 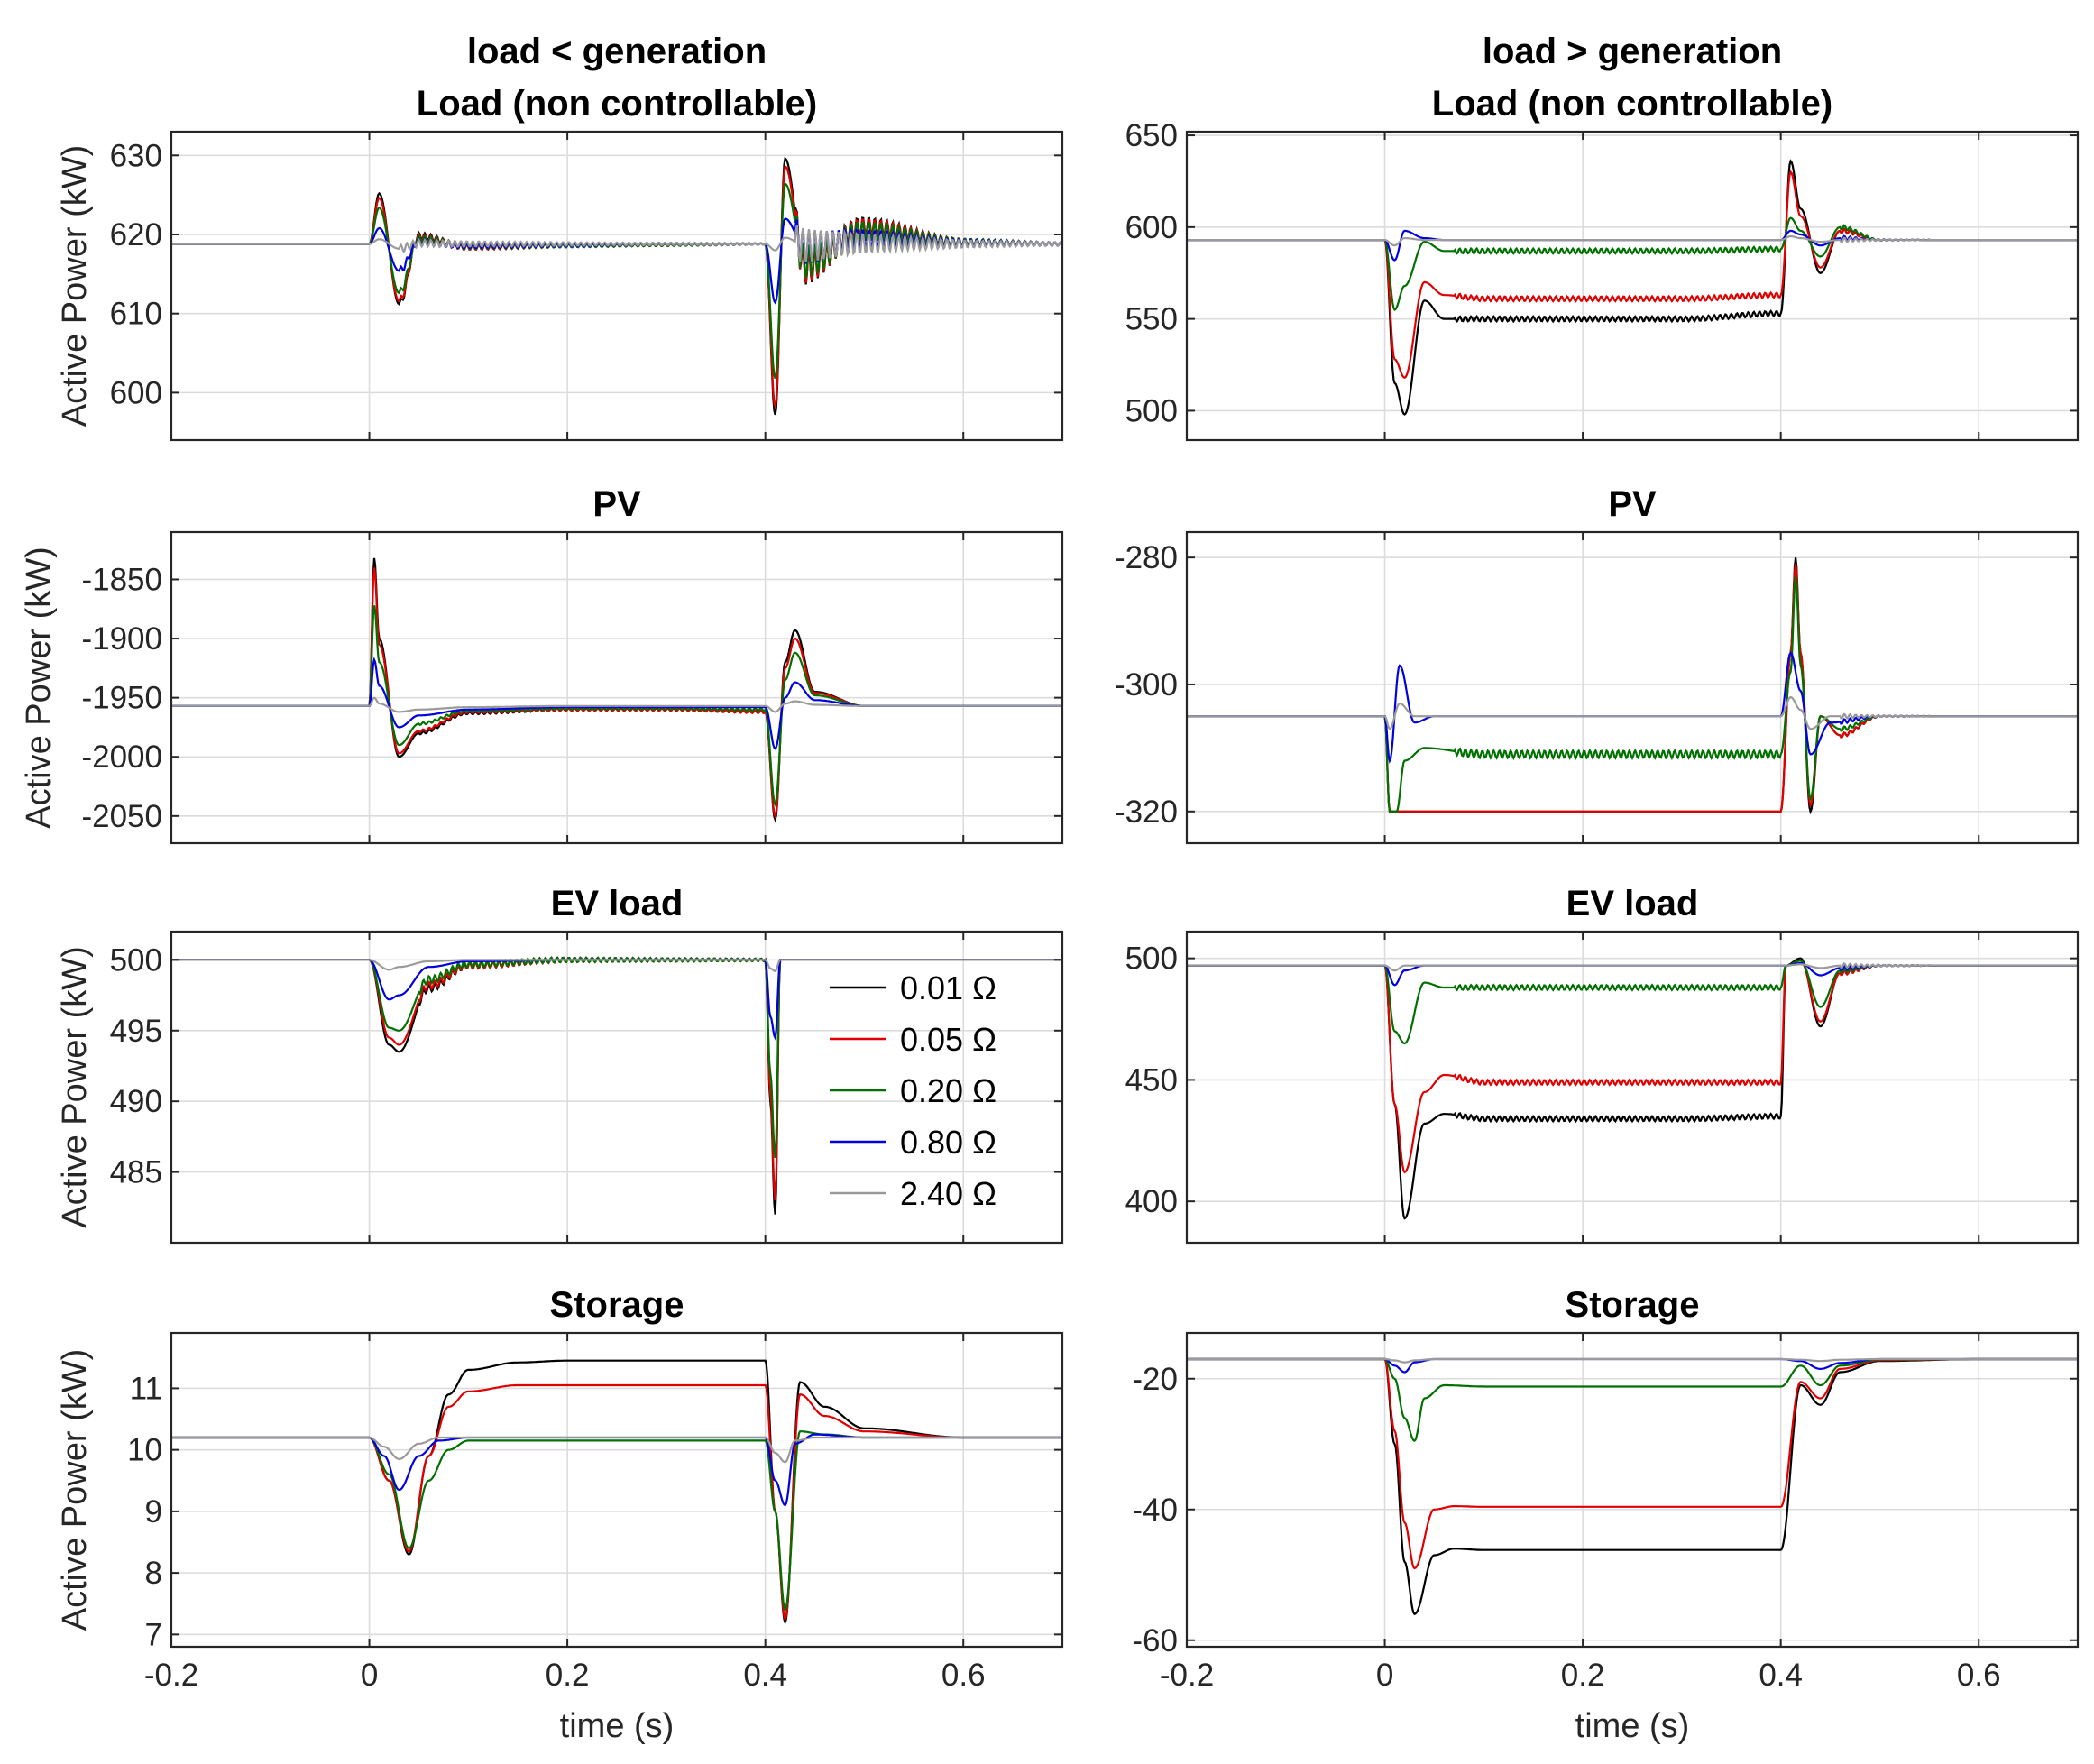 What do you see at coordinates (1151, 319) in the screenshot?
I see `y-tick-label: 550` at bounding box center [1151, 319].